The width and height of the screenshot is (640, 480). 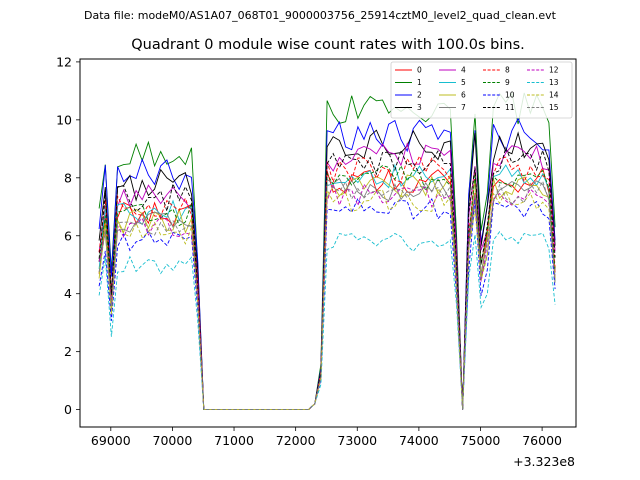 What do you see at coordinates (64, 61) in the screenshot?
I see `y-tick-label: 12` at bounding box center [64, 61].